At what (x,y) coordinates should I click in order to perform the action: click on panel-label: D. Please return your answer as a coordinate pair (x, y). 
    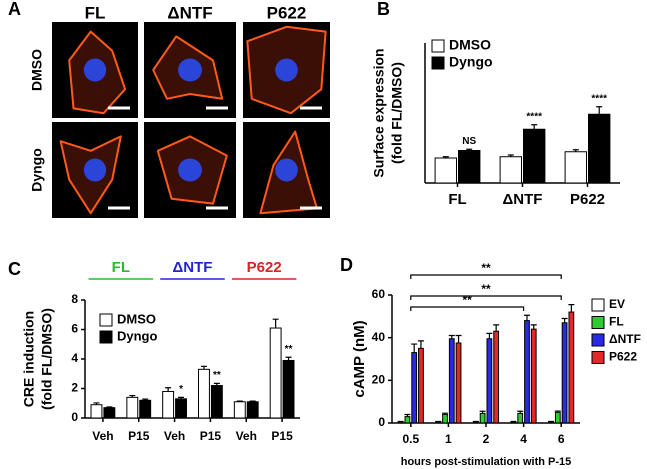
    Looking at the image, I should click on (346, 265).